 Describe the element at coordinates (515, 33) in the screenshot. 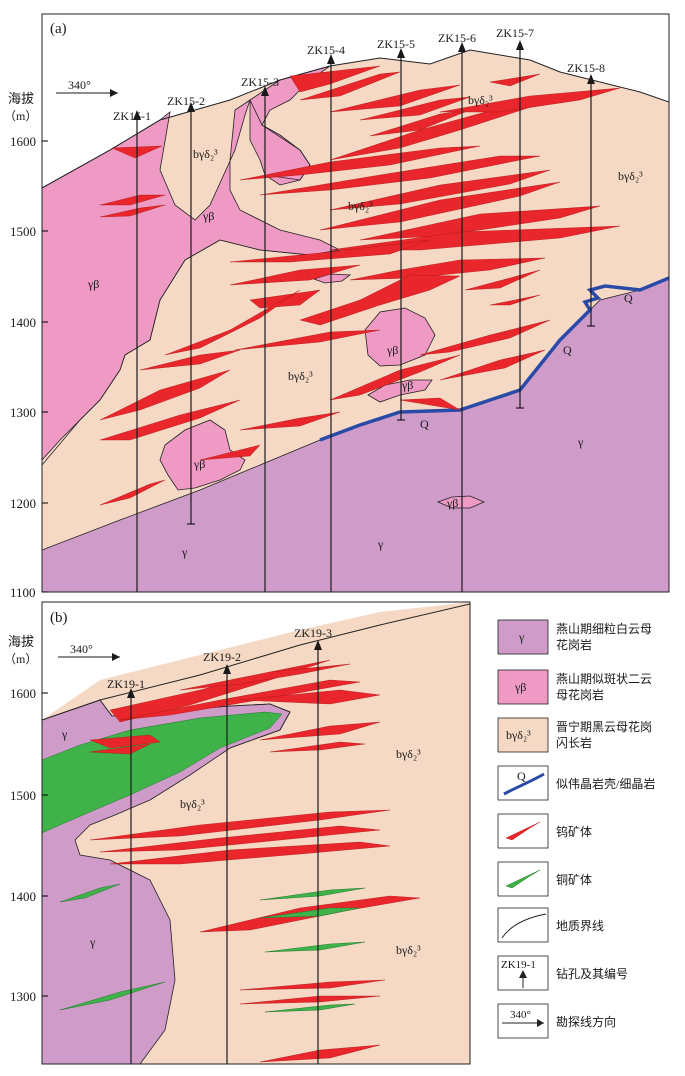

I see `hole-label: ZK15-7` at that location.